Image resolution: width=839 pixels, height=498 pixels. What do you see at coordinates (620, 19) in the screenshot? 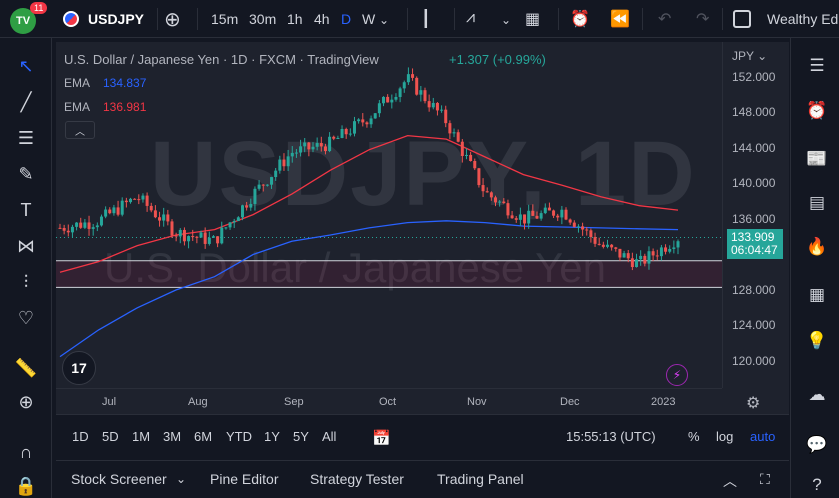
I see `replay-icon: ⏪` at bounding box center [620, 19].